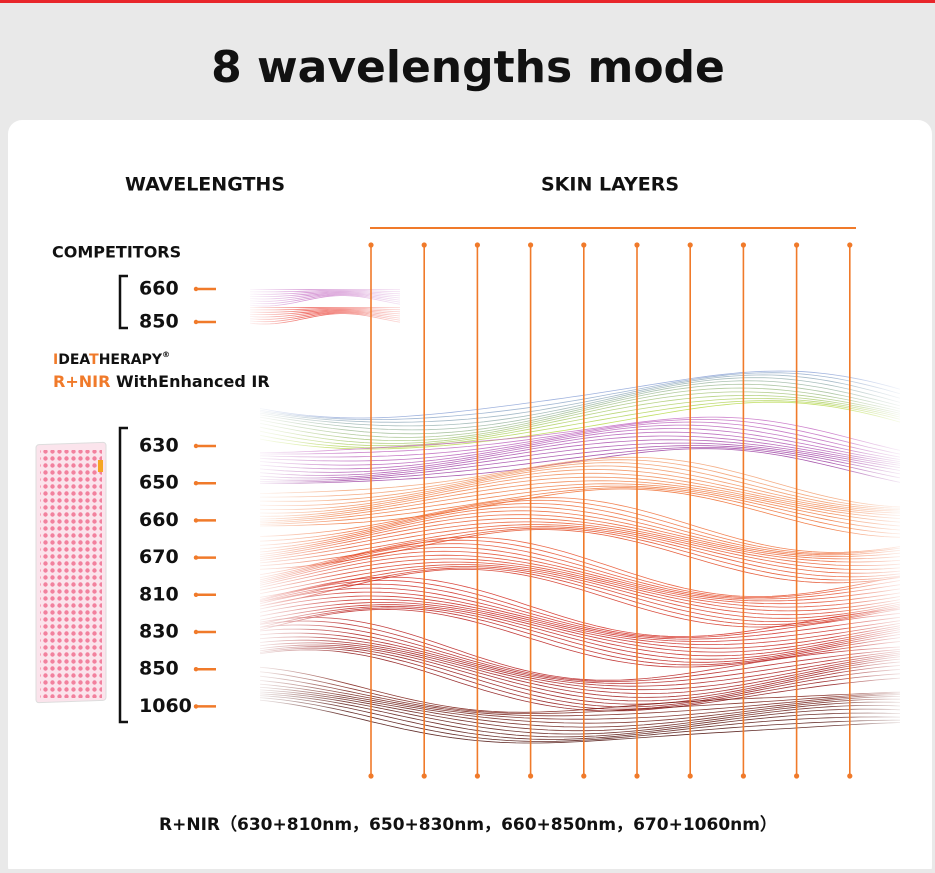 The height and width of the screenshot is (873, 935). Describe the element at coordinates (159, 446) in the screenshot. I see `wavelength-label: 630` at that location.